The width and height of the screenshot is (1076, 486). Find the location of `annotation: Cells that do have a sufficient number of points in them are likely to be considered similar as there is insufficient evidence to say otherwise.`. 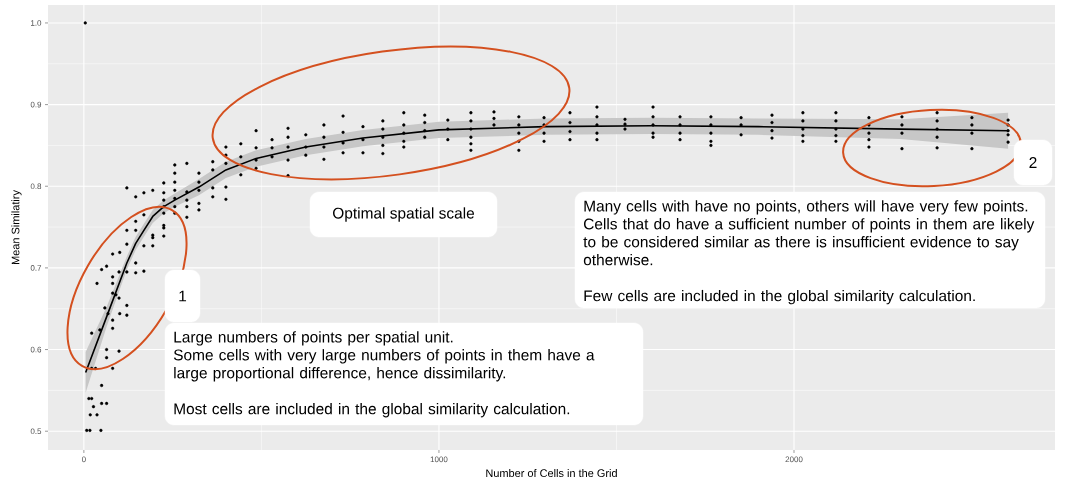

annotation: Cells that do have a sufficient number of points in them are likely to be considered similar as there is insufficient evidence to say otherwise. is located at coordinates (809, 242).